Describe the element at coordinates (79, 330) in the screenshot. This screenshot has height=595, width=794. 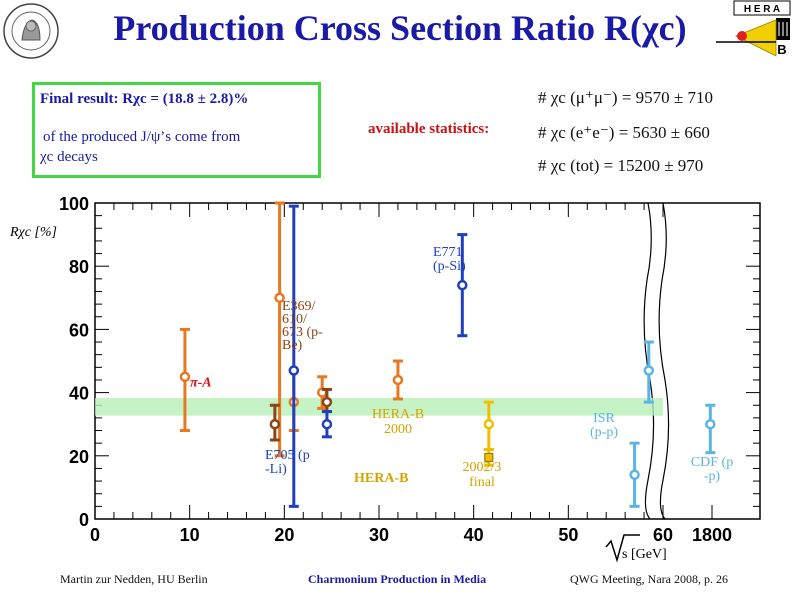
I see `y-tick-label: 60` at that location.